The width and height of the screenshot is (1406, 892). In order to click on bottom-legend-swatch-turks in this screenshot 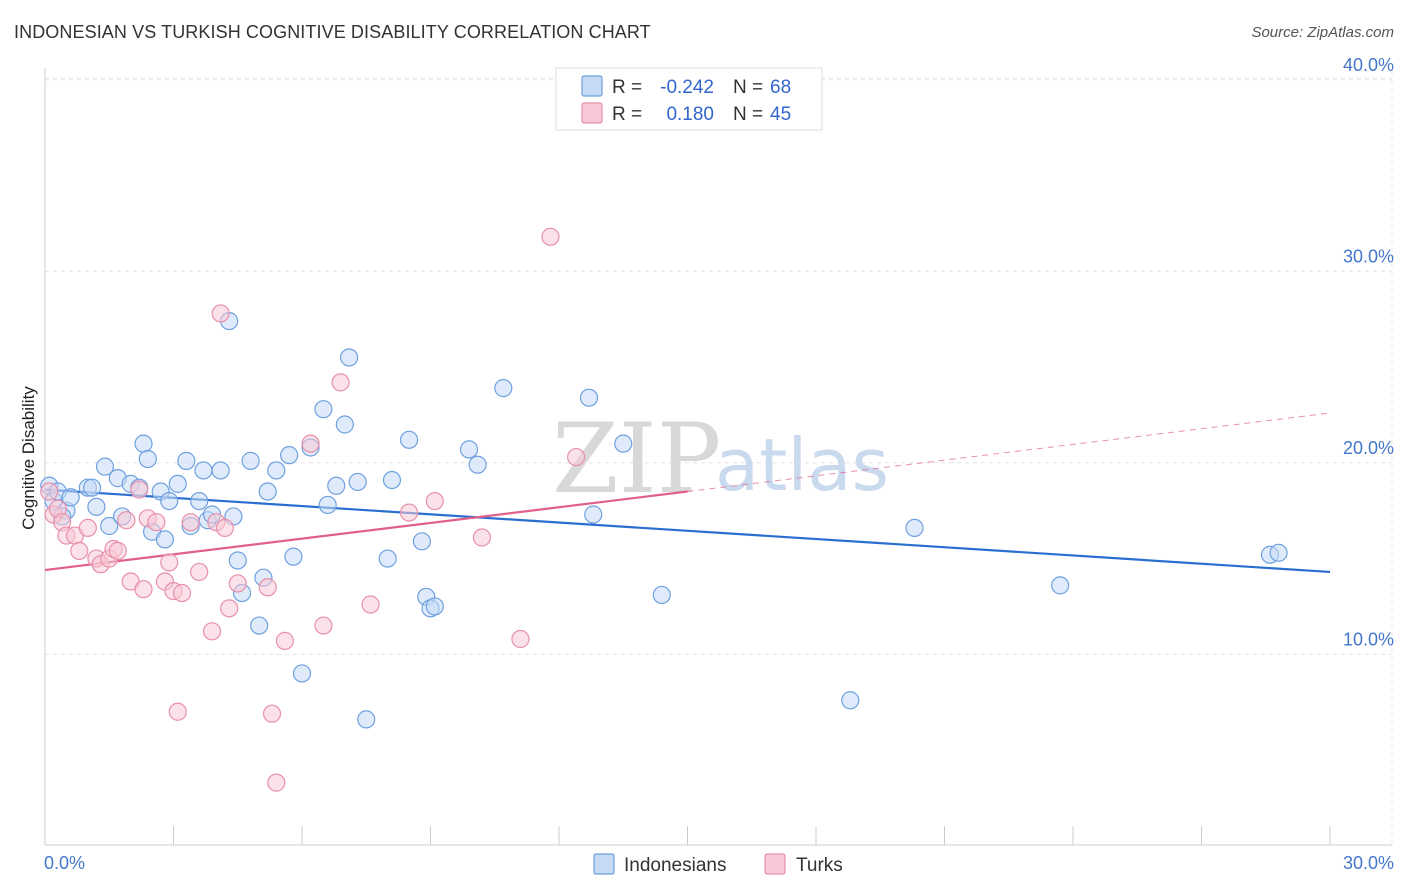, I will do `click(775, 864)`.